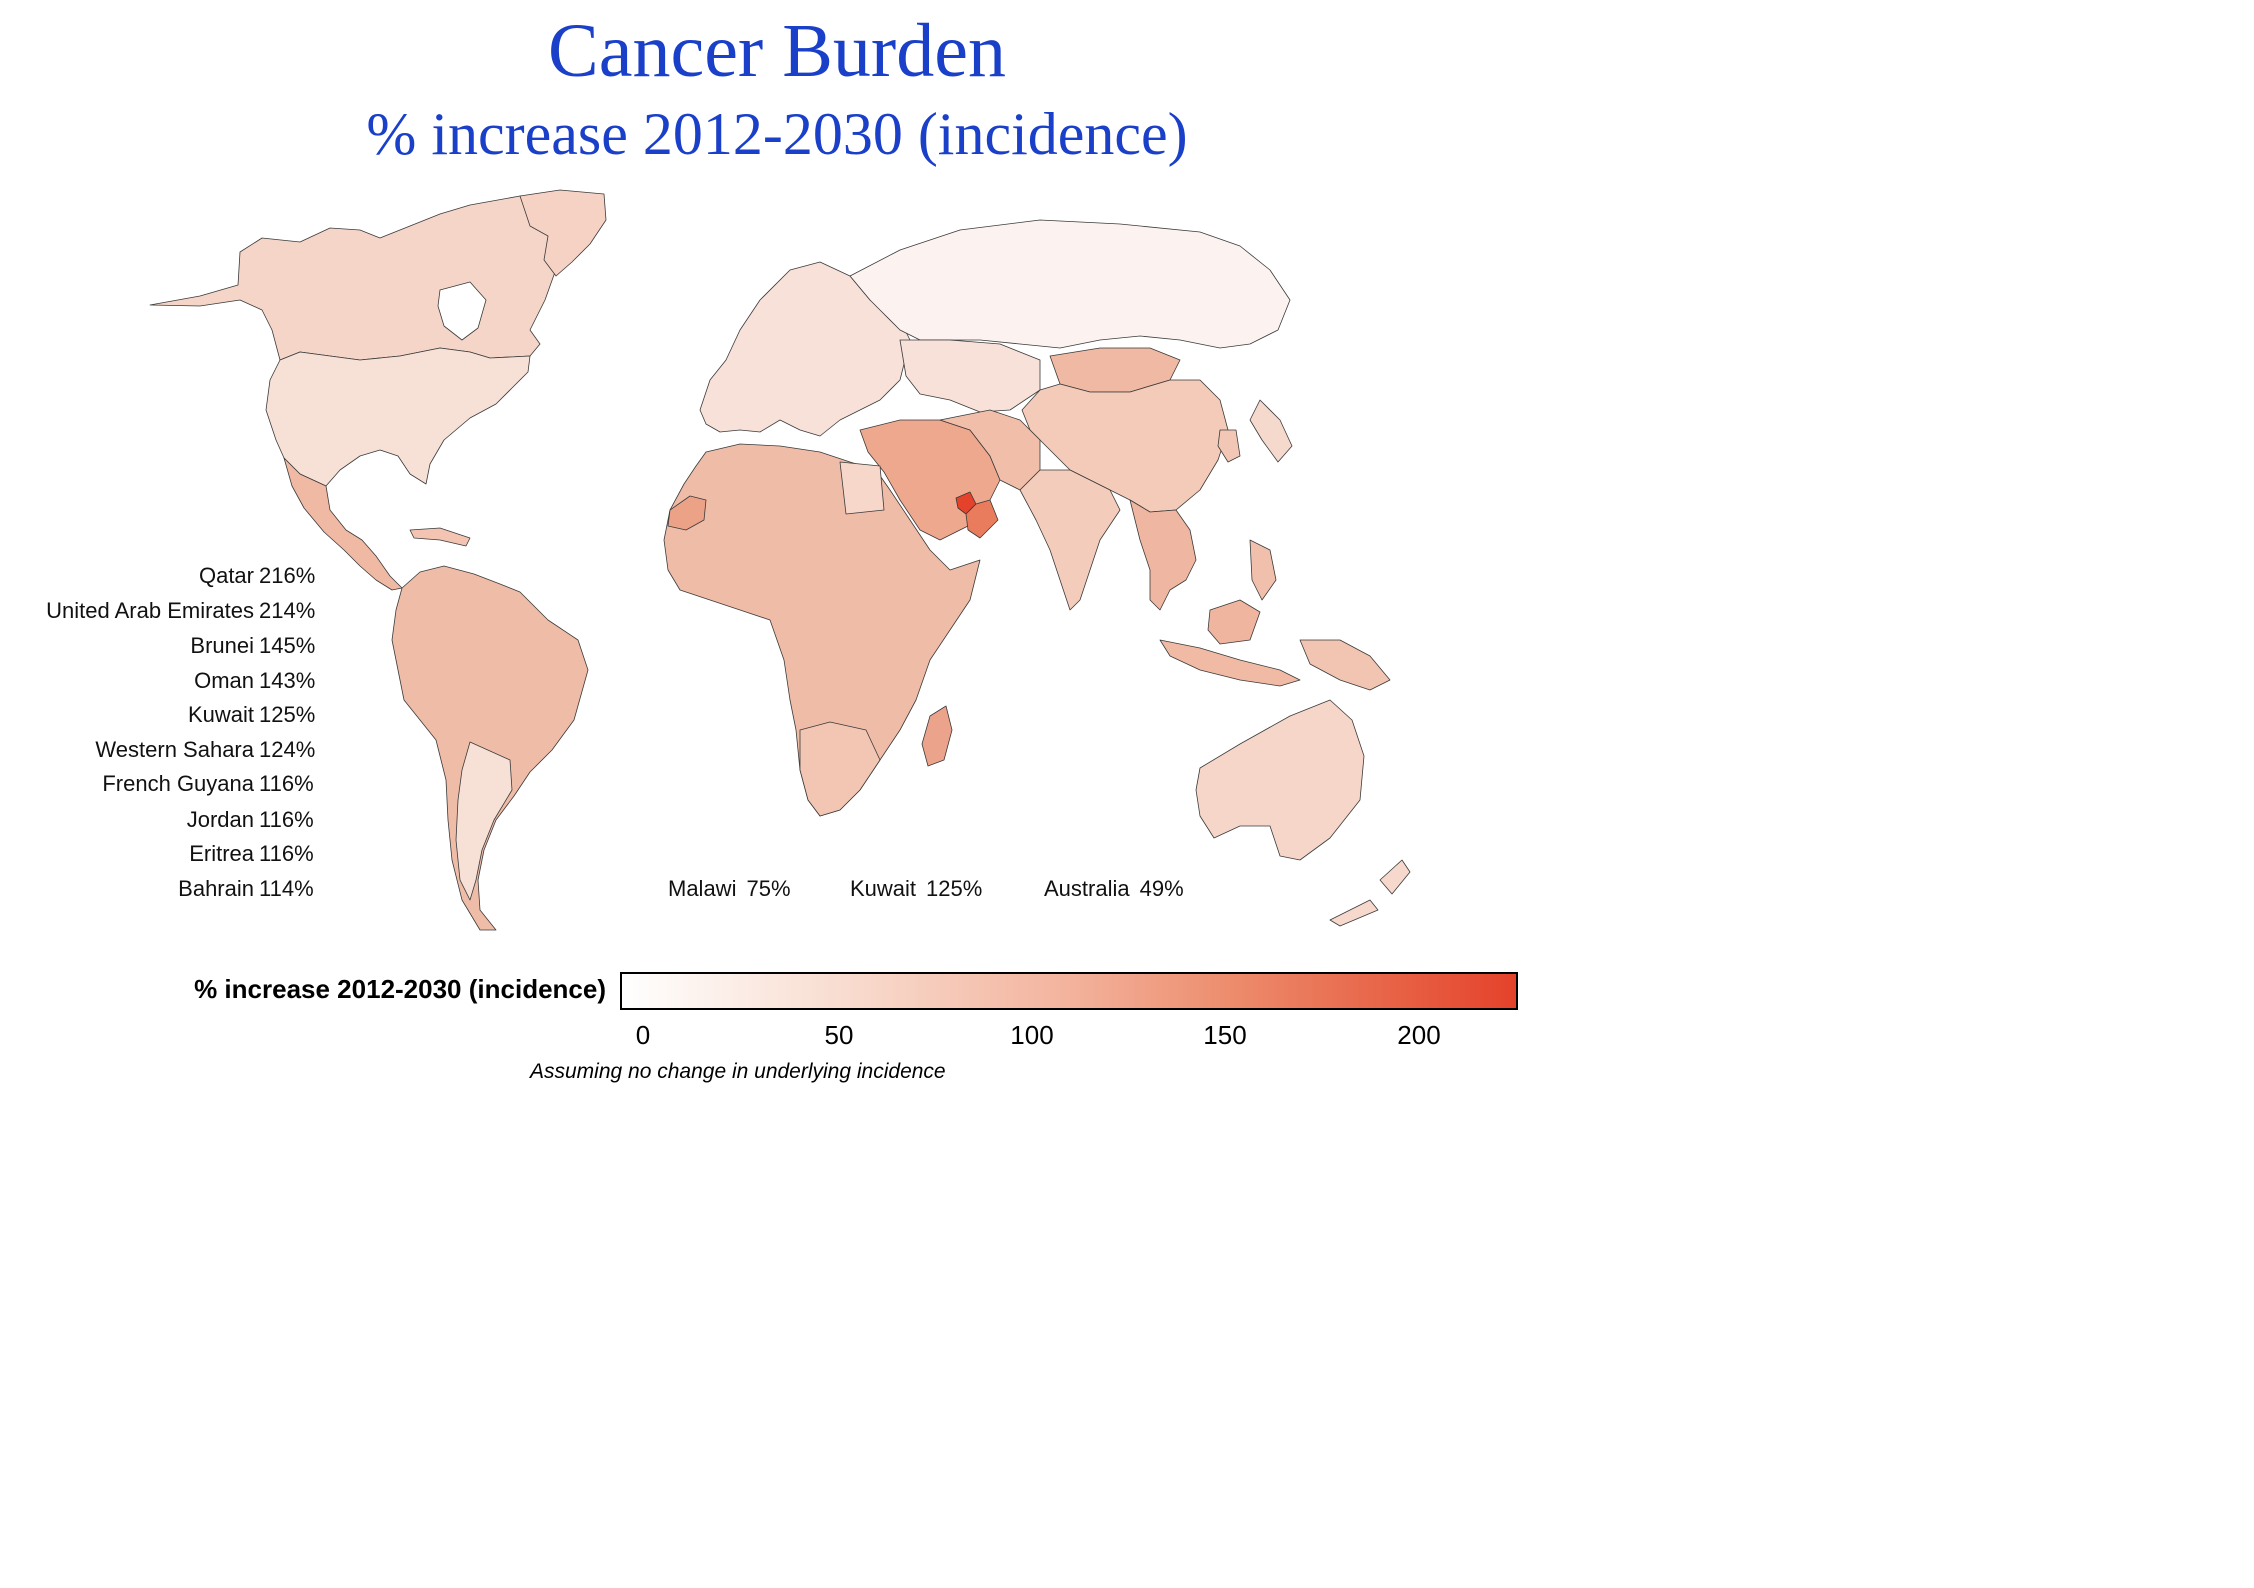 This screenshot has height=1588, width=2254. I want to click on highlight-australia: Australia 49%, so click(1114, 889).